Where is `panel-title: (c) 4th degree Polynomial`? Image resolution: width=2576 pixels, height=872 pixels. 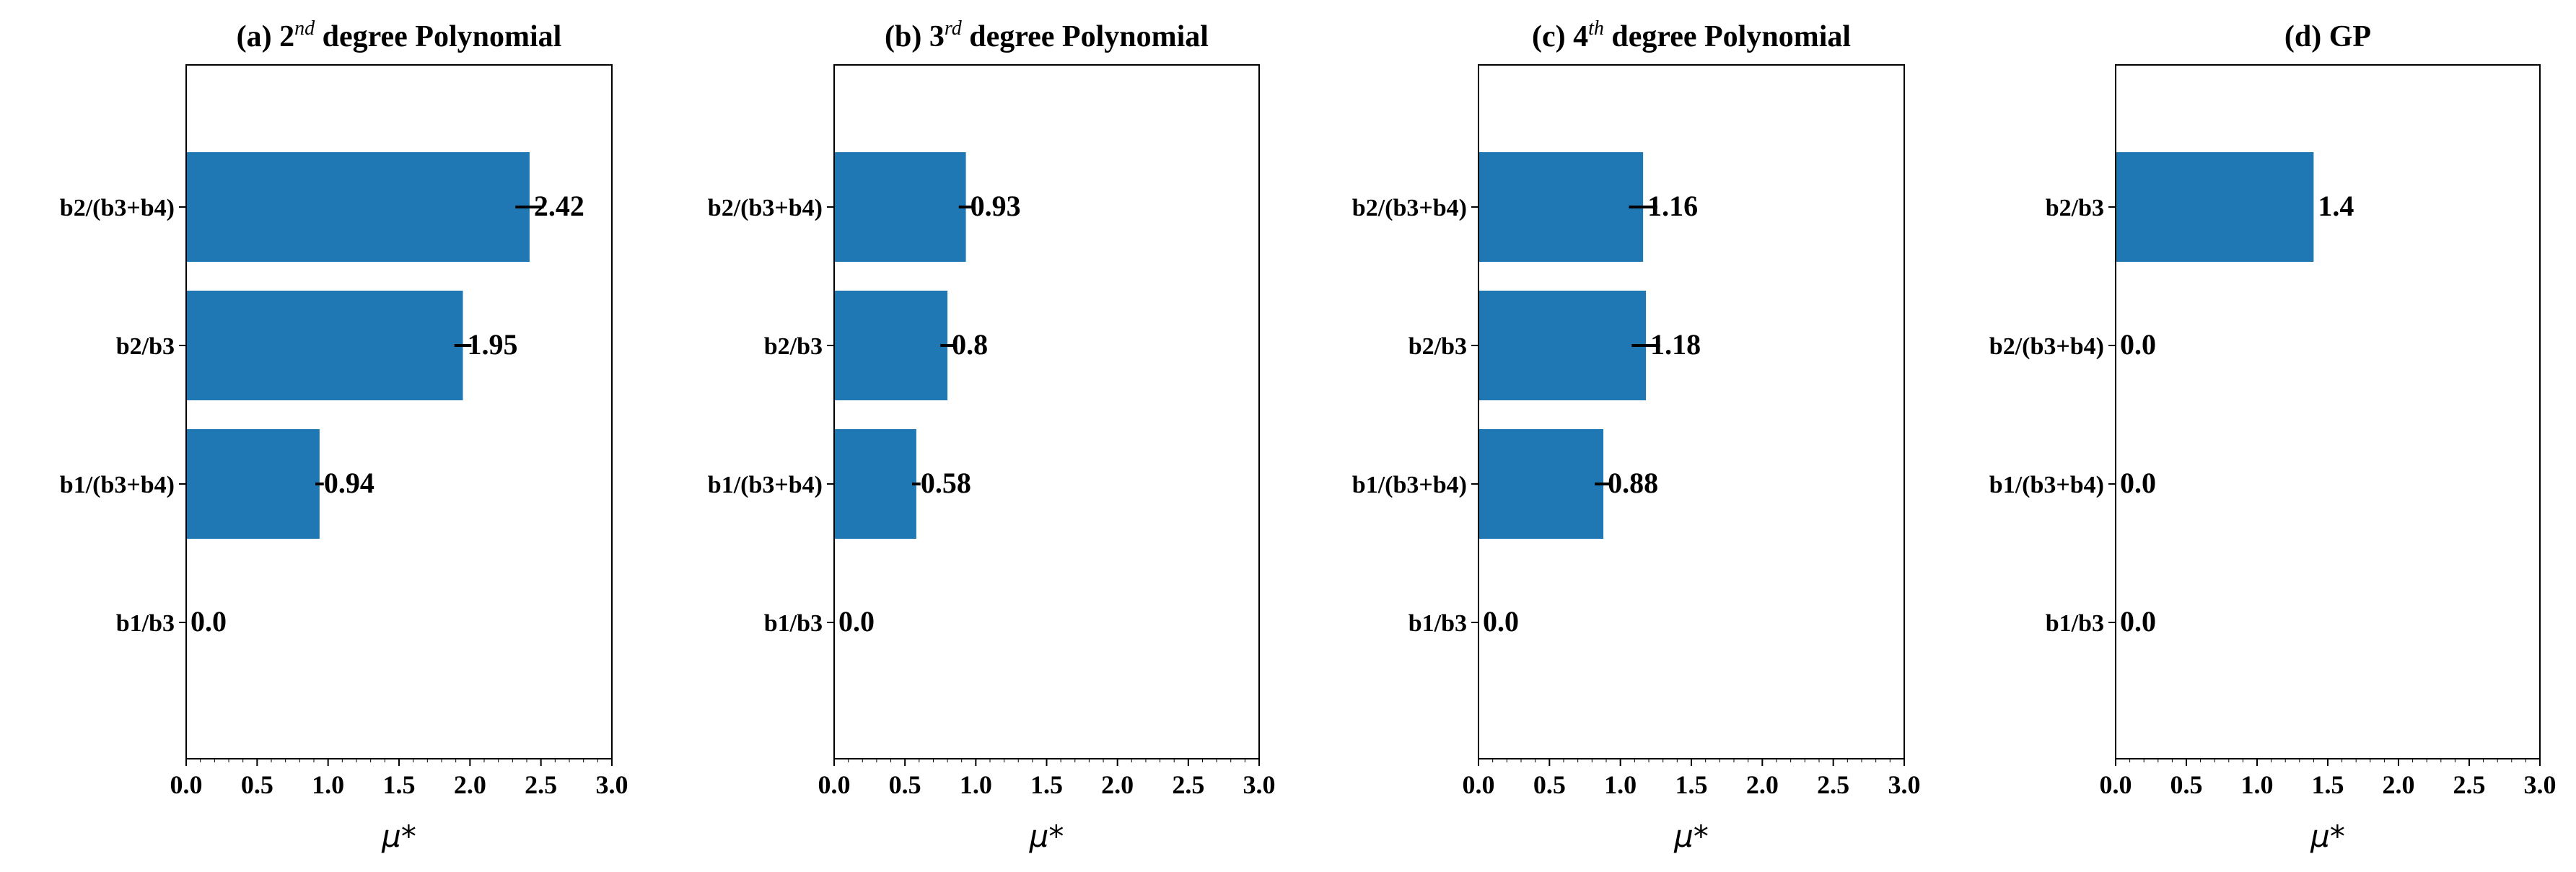
panel-title: (c) 4th degree Polynomial is located at coordinates (1691, 35).